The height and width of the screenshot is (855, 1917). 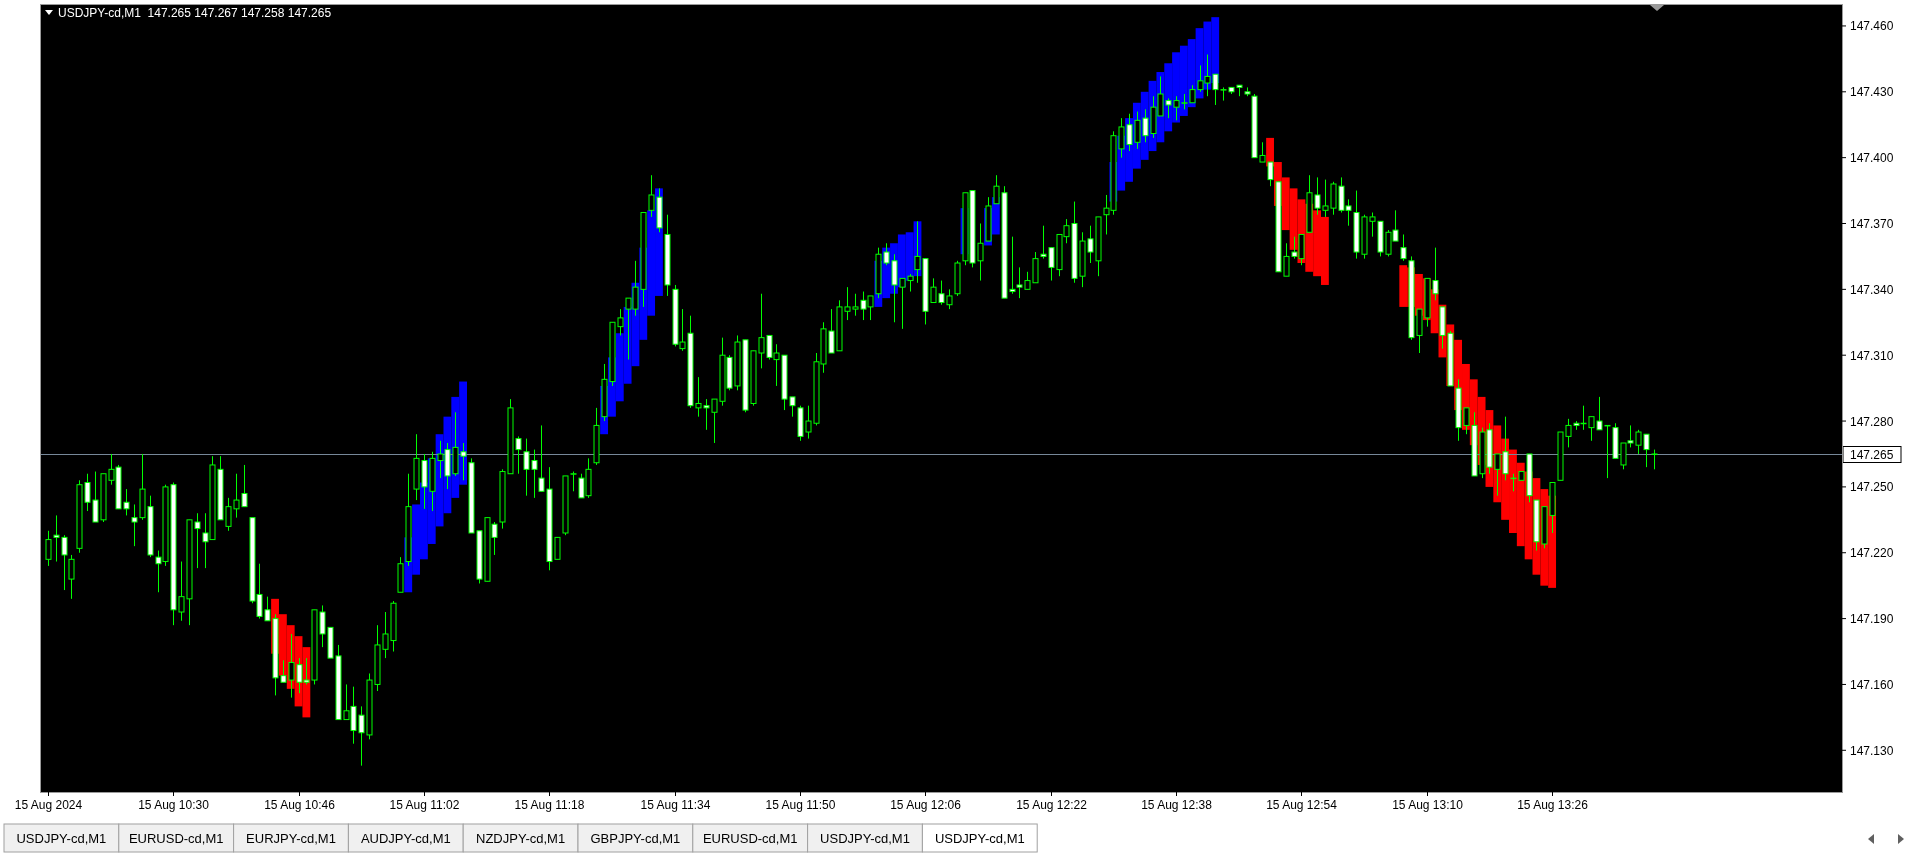 What do you see at coordinates (521, 838) in the screenshot?
I see `text: NZDJPY-cd,M1` at bounding box center [521, 838].